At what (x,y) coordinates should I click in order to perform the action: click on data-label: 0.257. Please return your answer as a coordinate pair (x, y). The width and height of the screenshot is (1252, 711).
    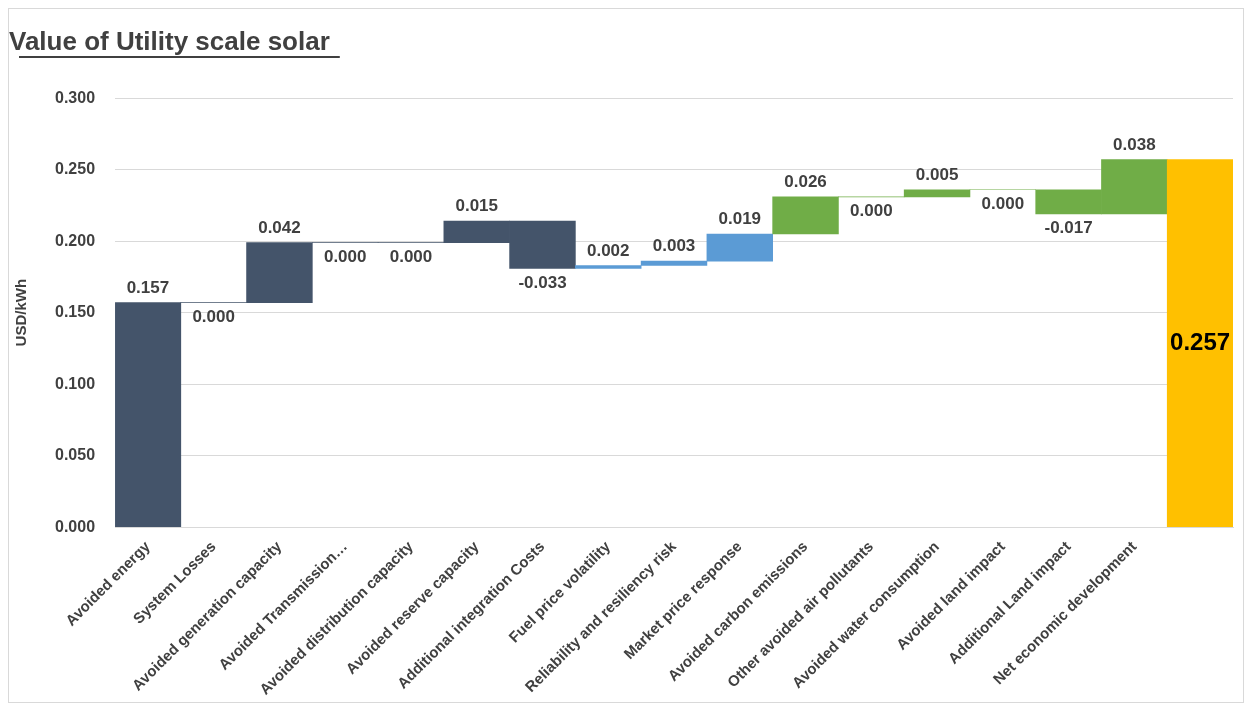
    Looking at the image, I should click on (1200, 342).